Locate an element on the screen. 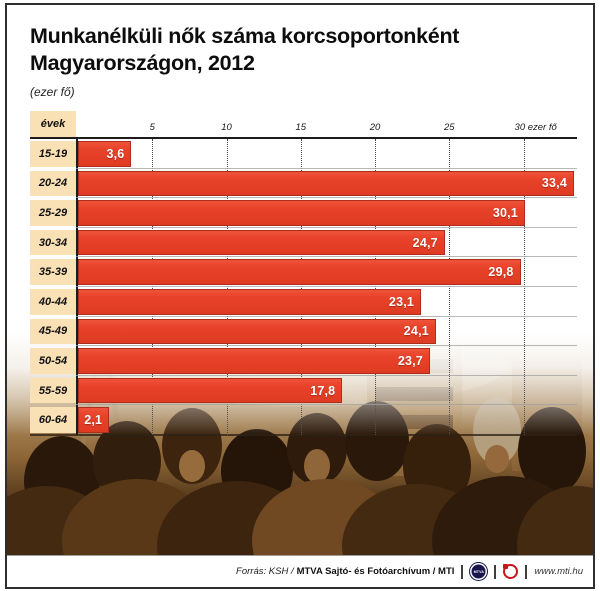 Image resolution: width=600 pixels, height=591 pixels. age-group-label: 15-19 is located at coordinates (53, 154).